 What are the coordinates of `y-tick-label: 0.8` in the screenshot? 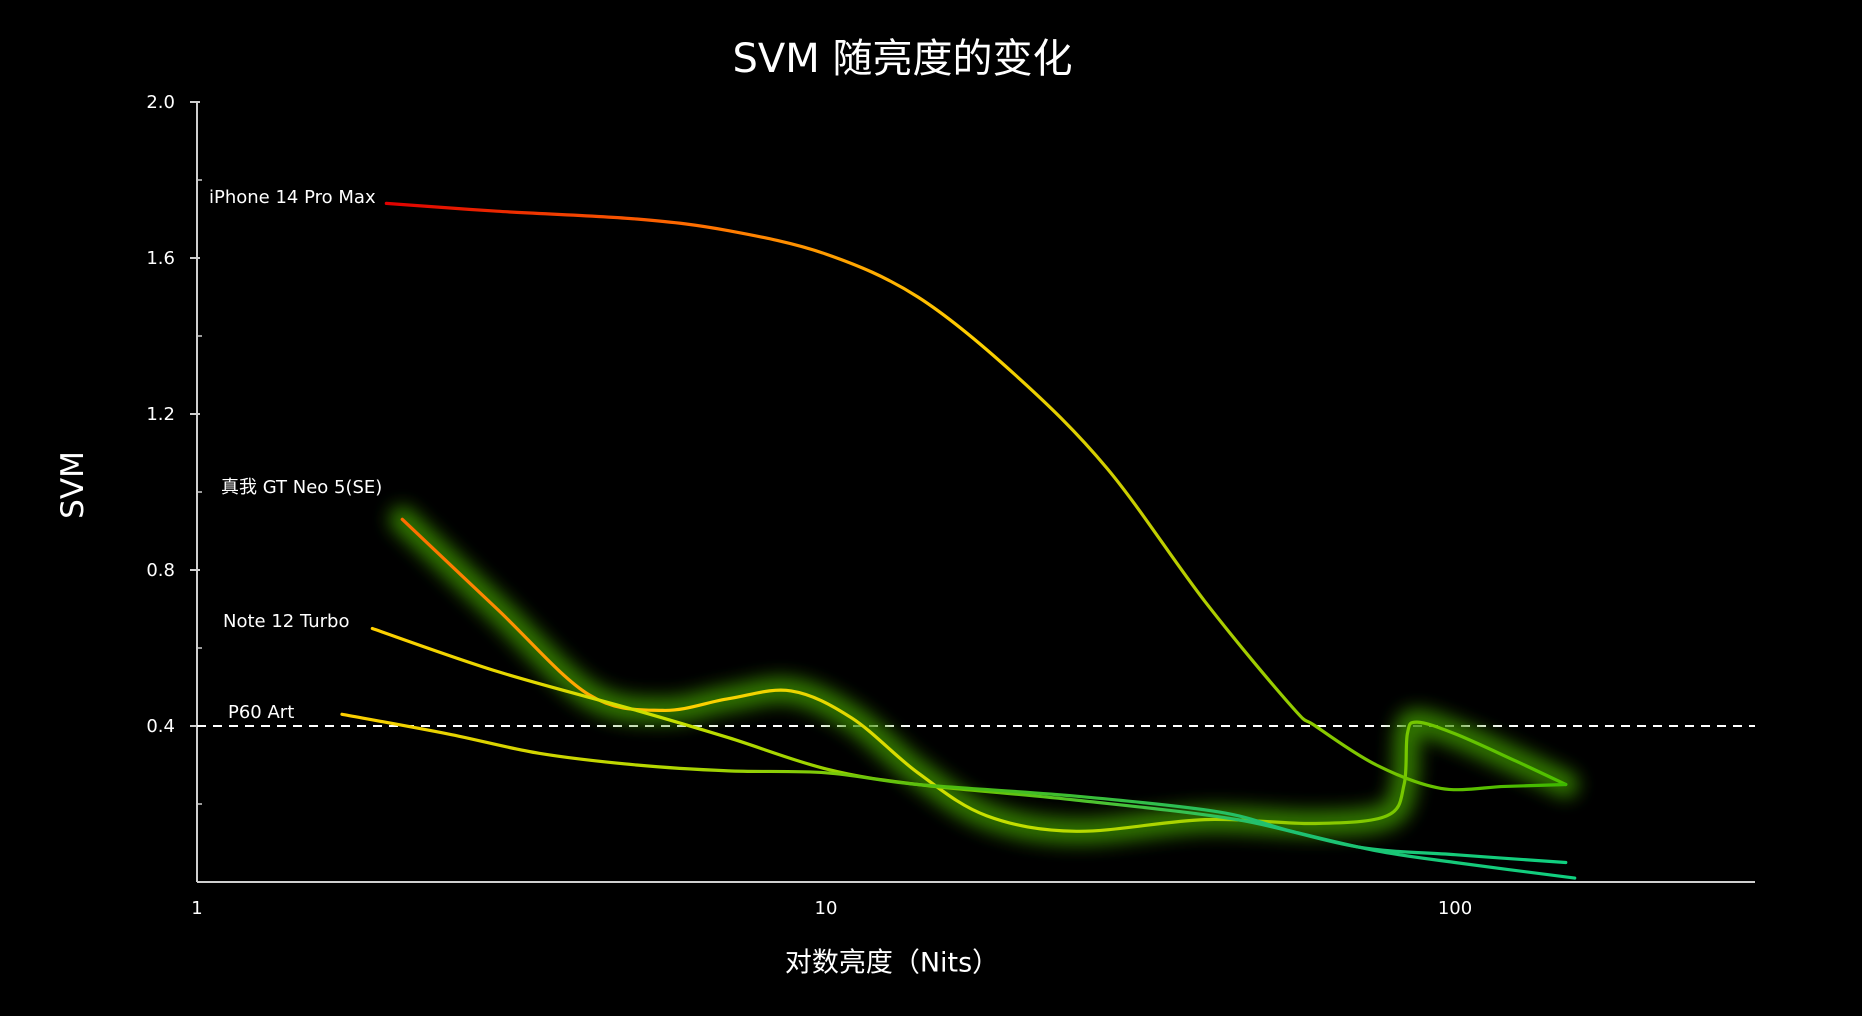 It's located at (160, 570).